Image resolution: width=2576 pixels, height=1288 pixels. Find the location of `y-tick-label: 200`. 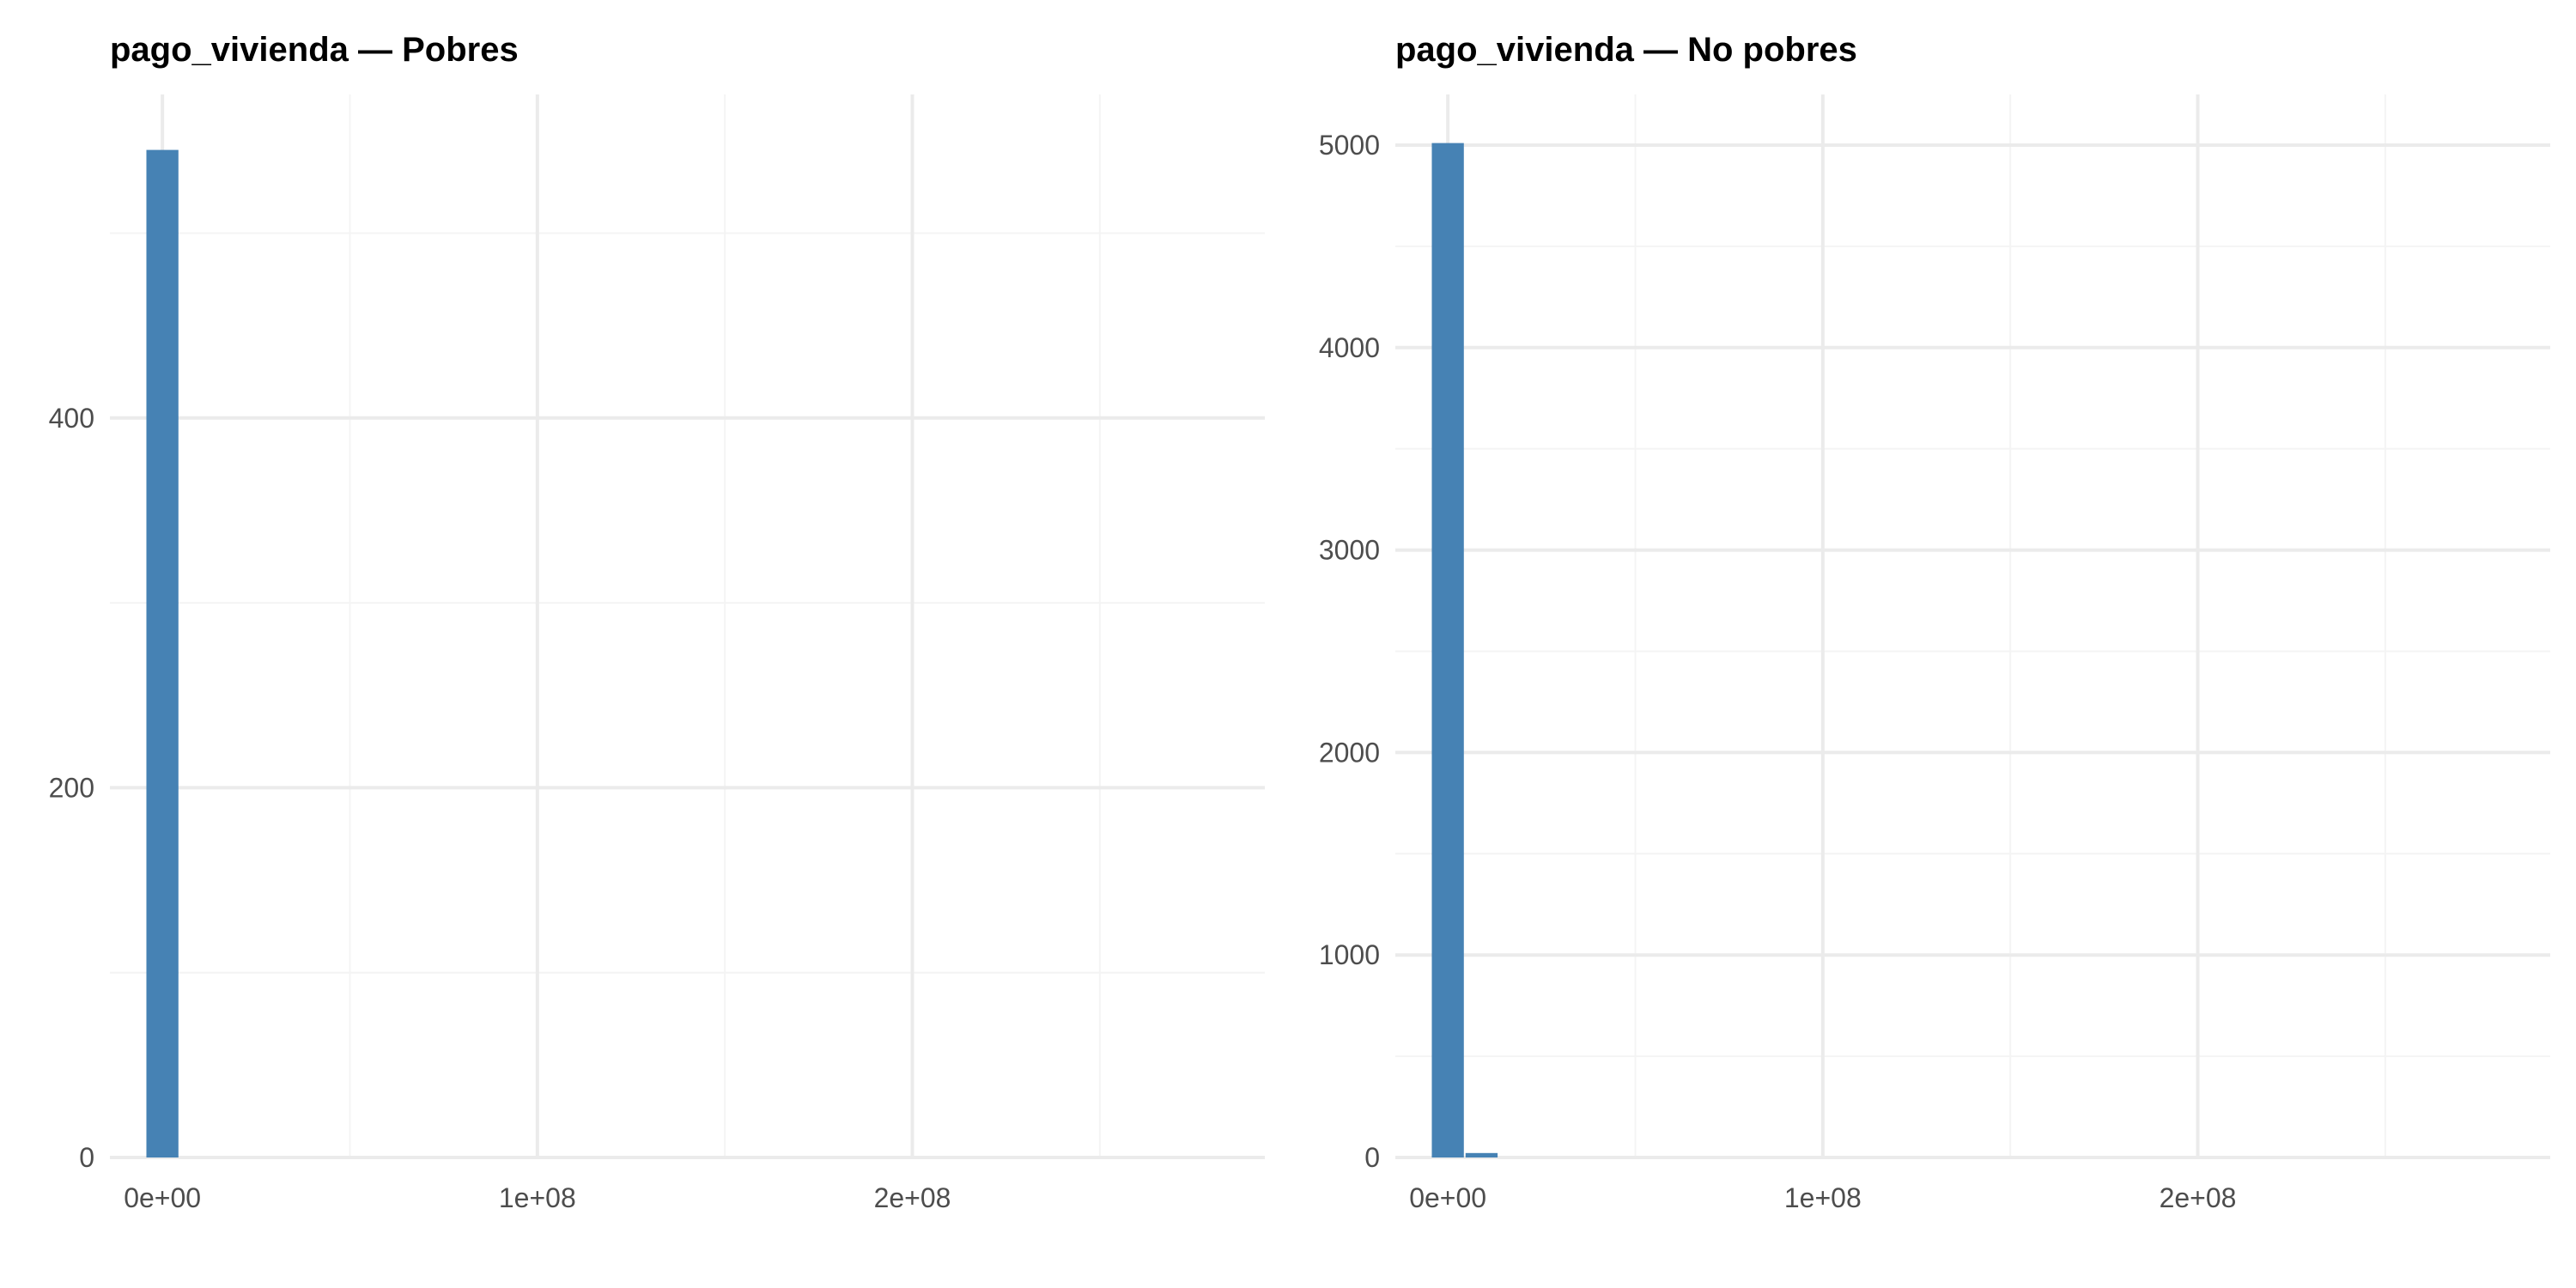

y-tick-label: 200 is located at coordinates (71, 788).